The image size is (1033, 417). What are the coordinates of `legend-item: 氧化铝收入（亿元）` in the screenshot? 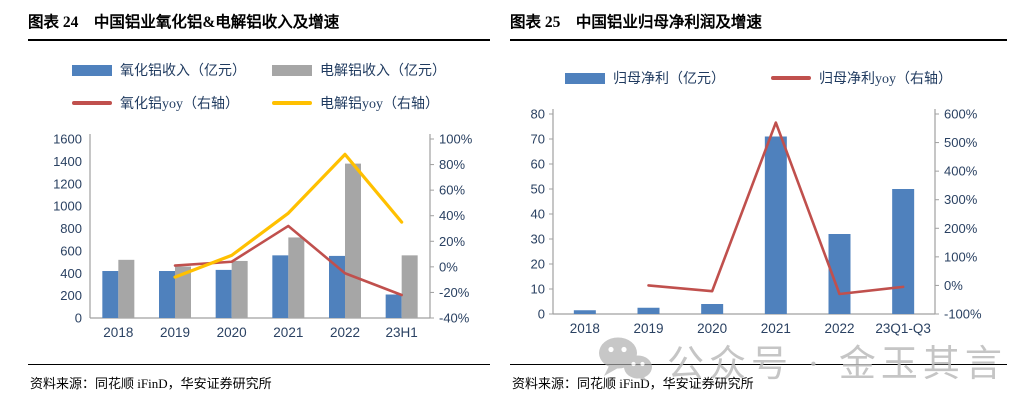 It's located at (159, 70).